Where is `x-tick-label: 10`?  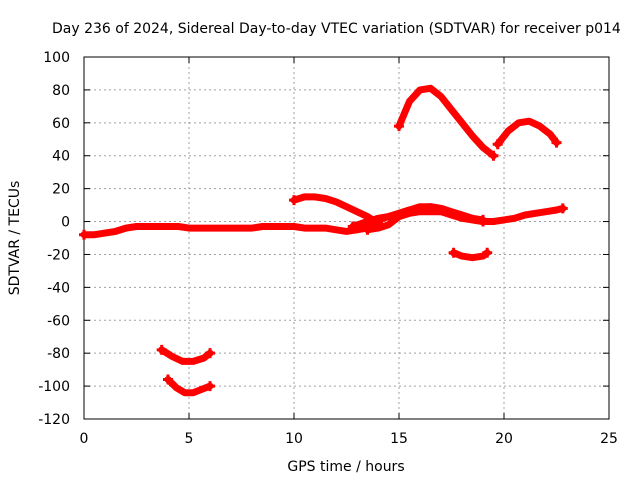
x-tick-label: 10 is located at coordinates (294, 439).